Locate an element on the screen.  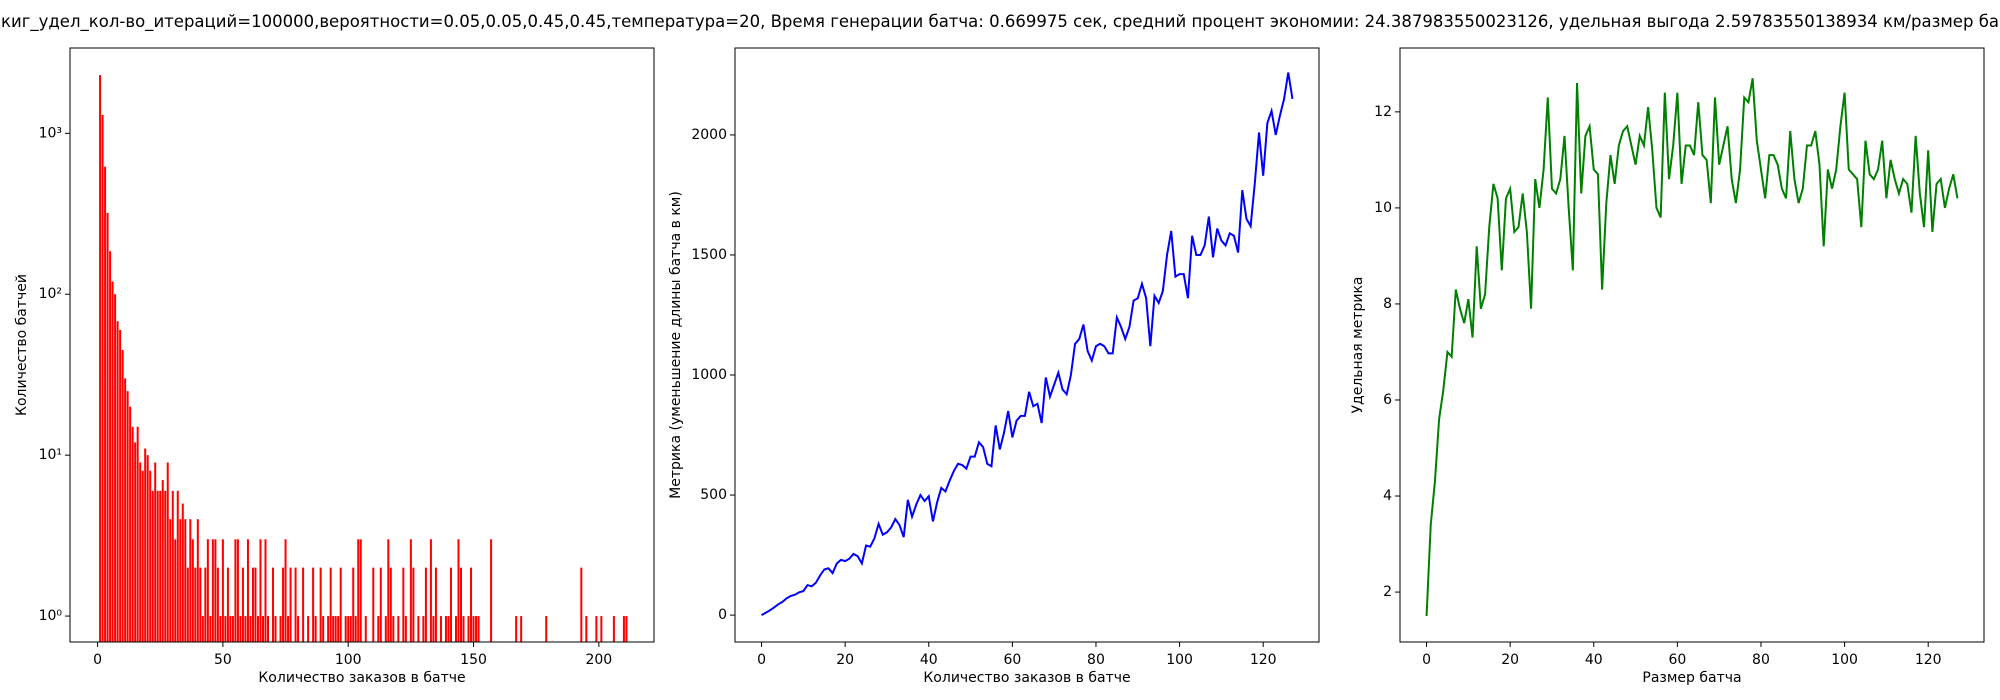
x-tick-label: 150 is located at coordinates (473, 660).